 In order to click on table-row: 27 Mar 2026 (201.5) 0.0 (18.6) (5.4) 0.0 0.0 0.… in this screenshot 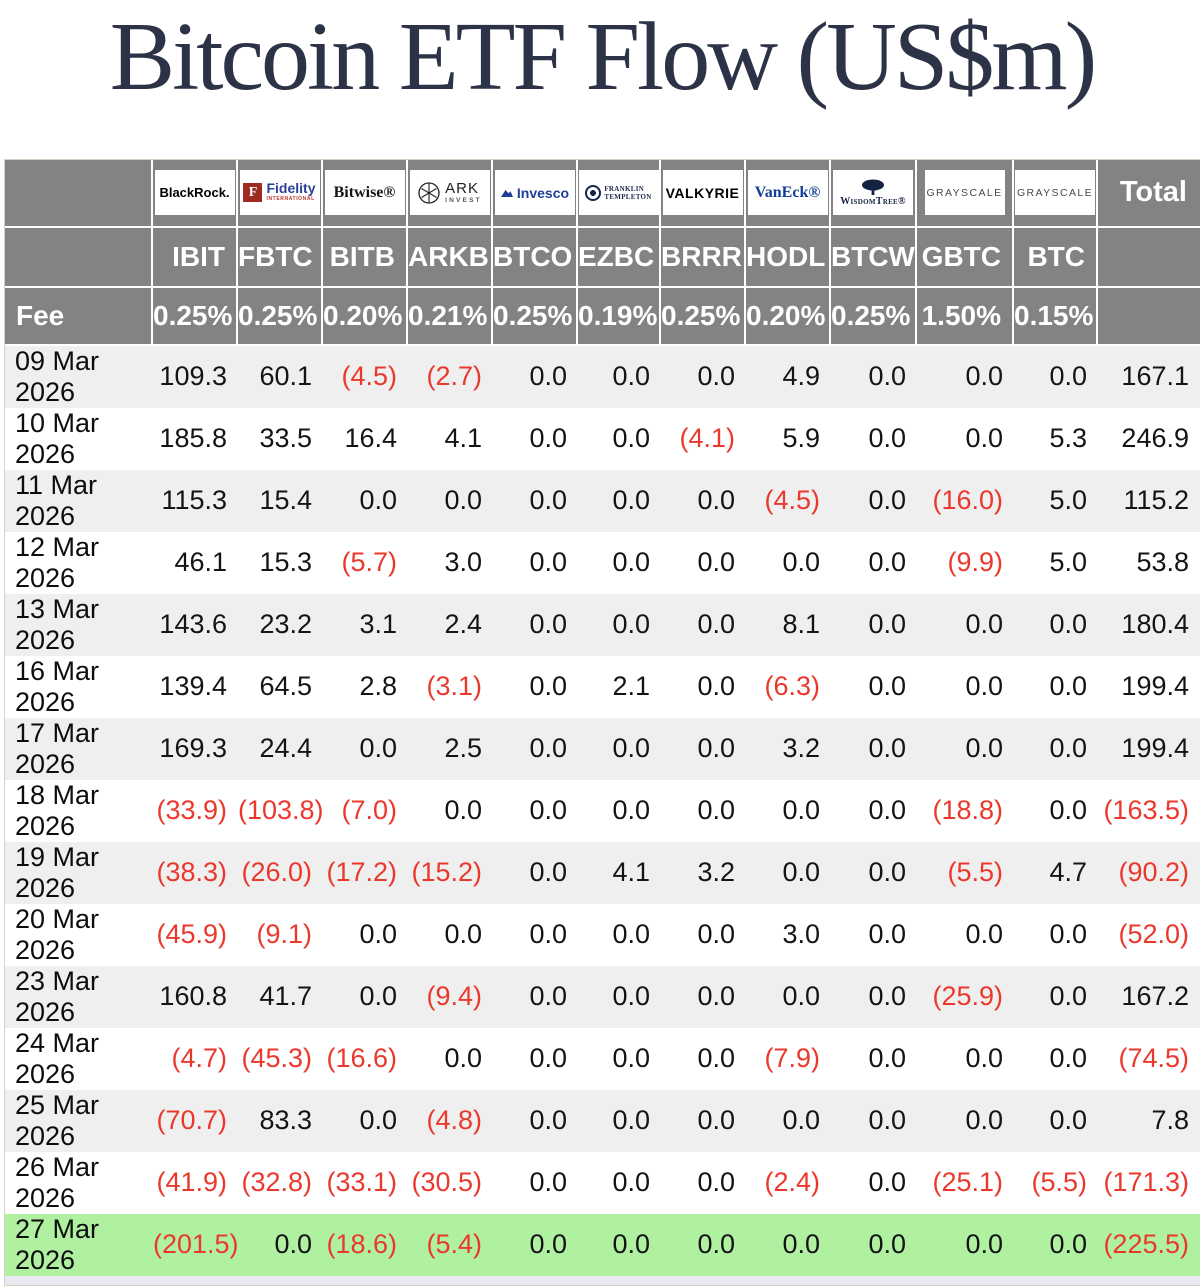, I will do `click(602, 1244)`.